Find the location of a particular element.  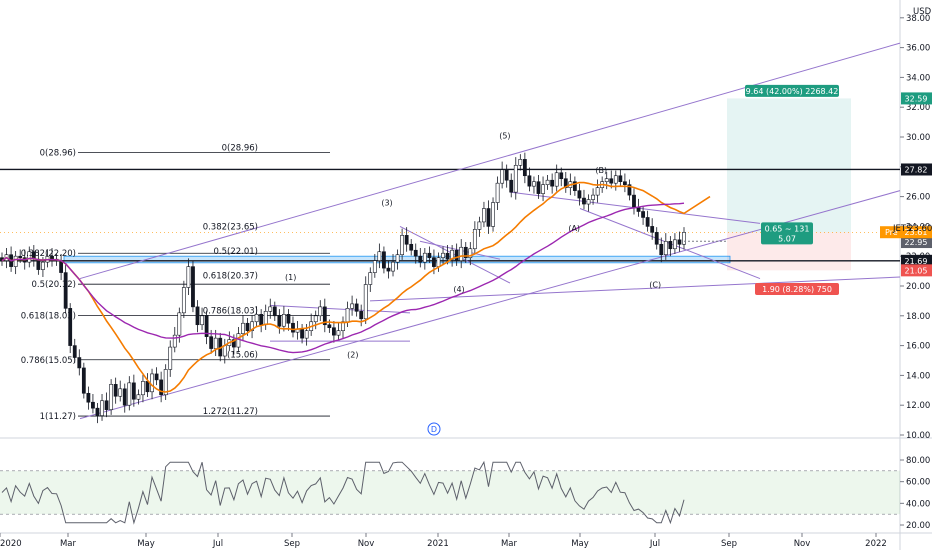

event-marker-label: D is located at coordinates (434, 429).